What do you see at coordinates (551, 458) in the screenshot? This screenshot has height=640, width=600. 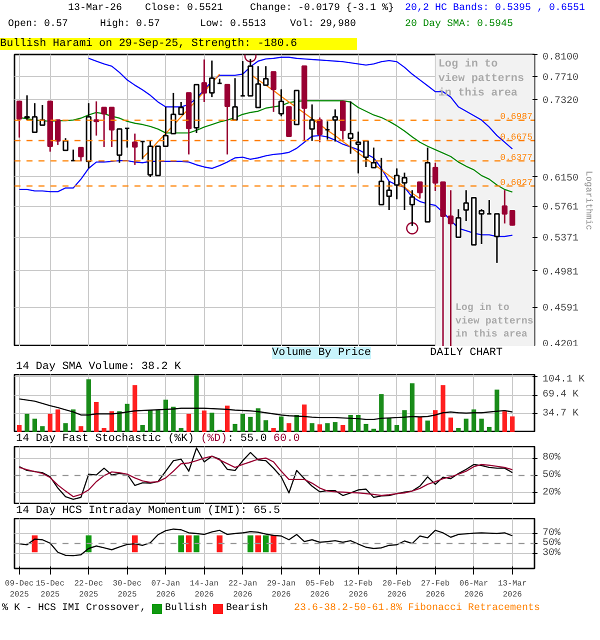 I see `y-tick-label: 80%` at bounding box center [551, 458].